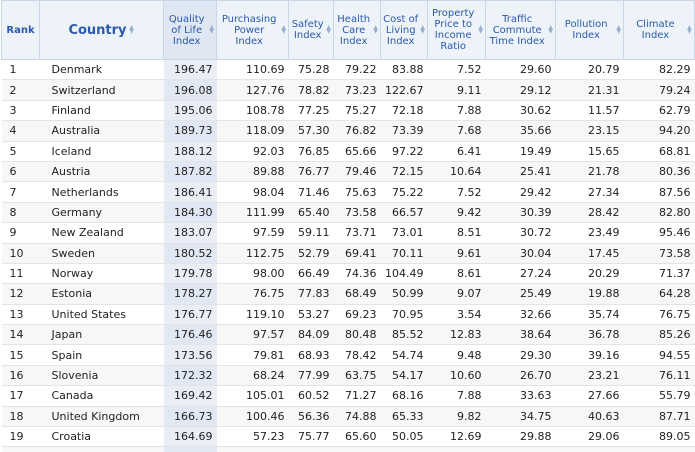 This screenshot has height=452, width=695. What do you see at coordinates (404, 315) in the screenshot?
I see `cell-col: 70.95` at bounding box center [404, 315].